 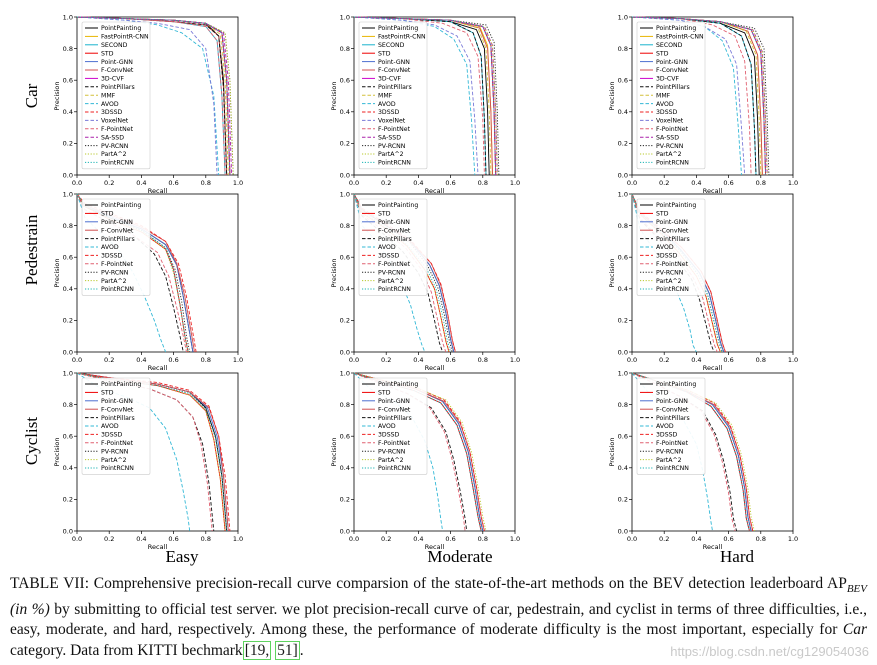 I want to click on legend-entry: SECOND, so click(x=114, y=45).